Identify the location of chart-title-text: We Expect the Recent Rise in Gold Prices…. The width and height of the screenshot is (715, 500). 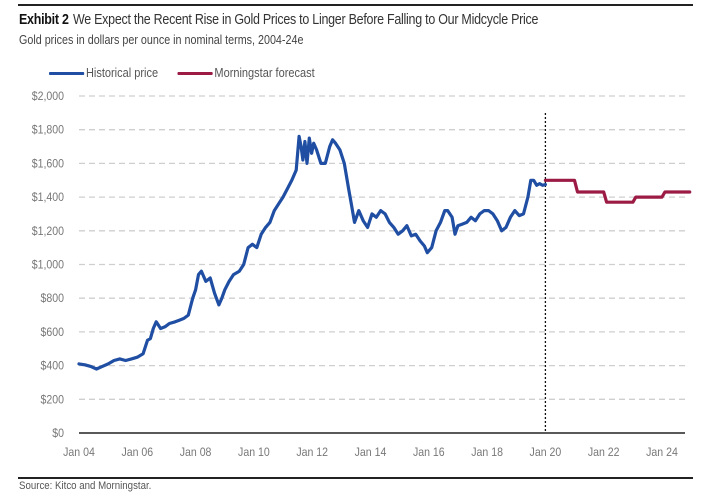
(305, 20).